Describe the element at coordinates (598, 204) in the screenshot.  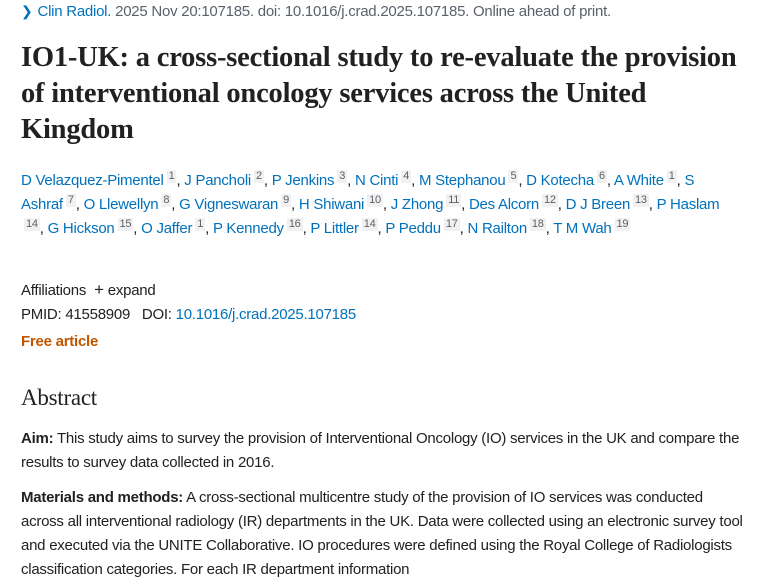
I see `author-link: D J Breen` at that location.